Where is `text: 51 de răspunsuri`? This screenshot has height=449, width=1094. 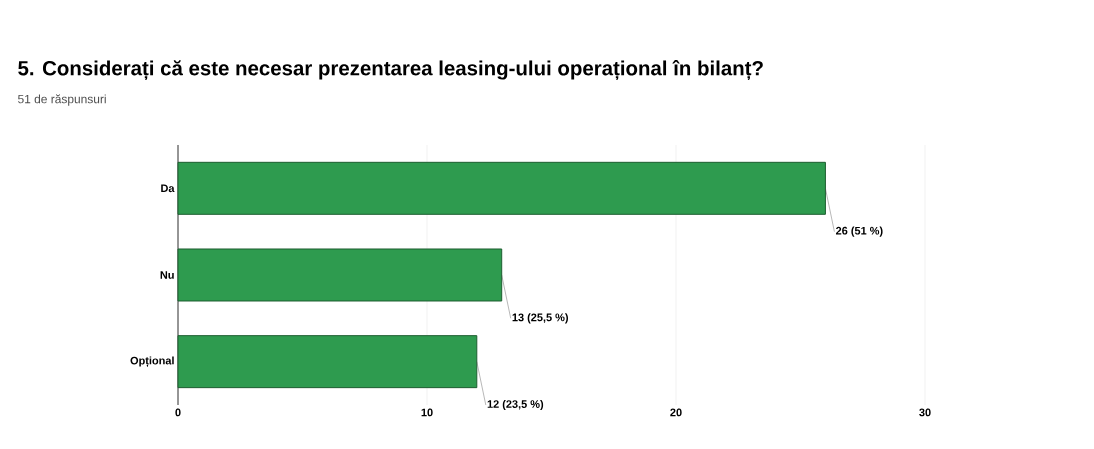 text: 51 de răspunsuri is located at coordinates (62, 100).